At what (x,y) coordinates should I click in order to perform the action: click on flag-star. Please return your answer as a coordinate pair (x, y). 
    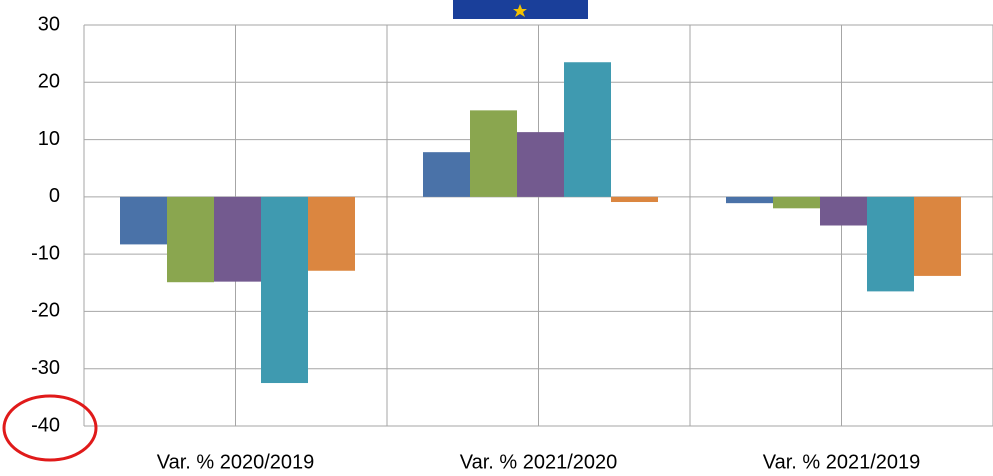
    Looking at the image, I should click on (520, 10).